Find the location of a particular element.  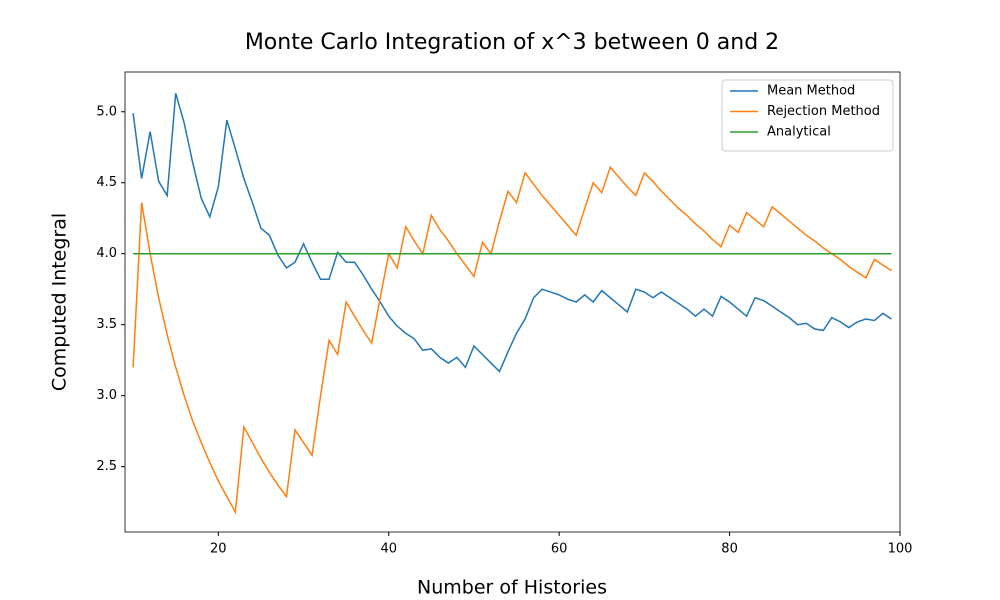

y-tick-label: 4.5 is located at coordinates (106, 182).